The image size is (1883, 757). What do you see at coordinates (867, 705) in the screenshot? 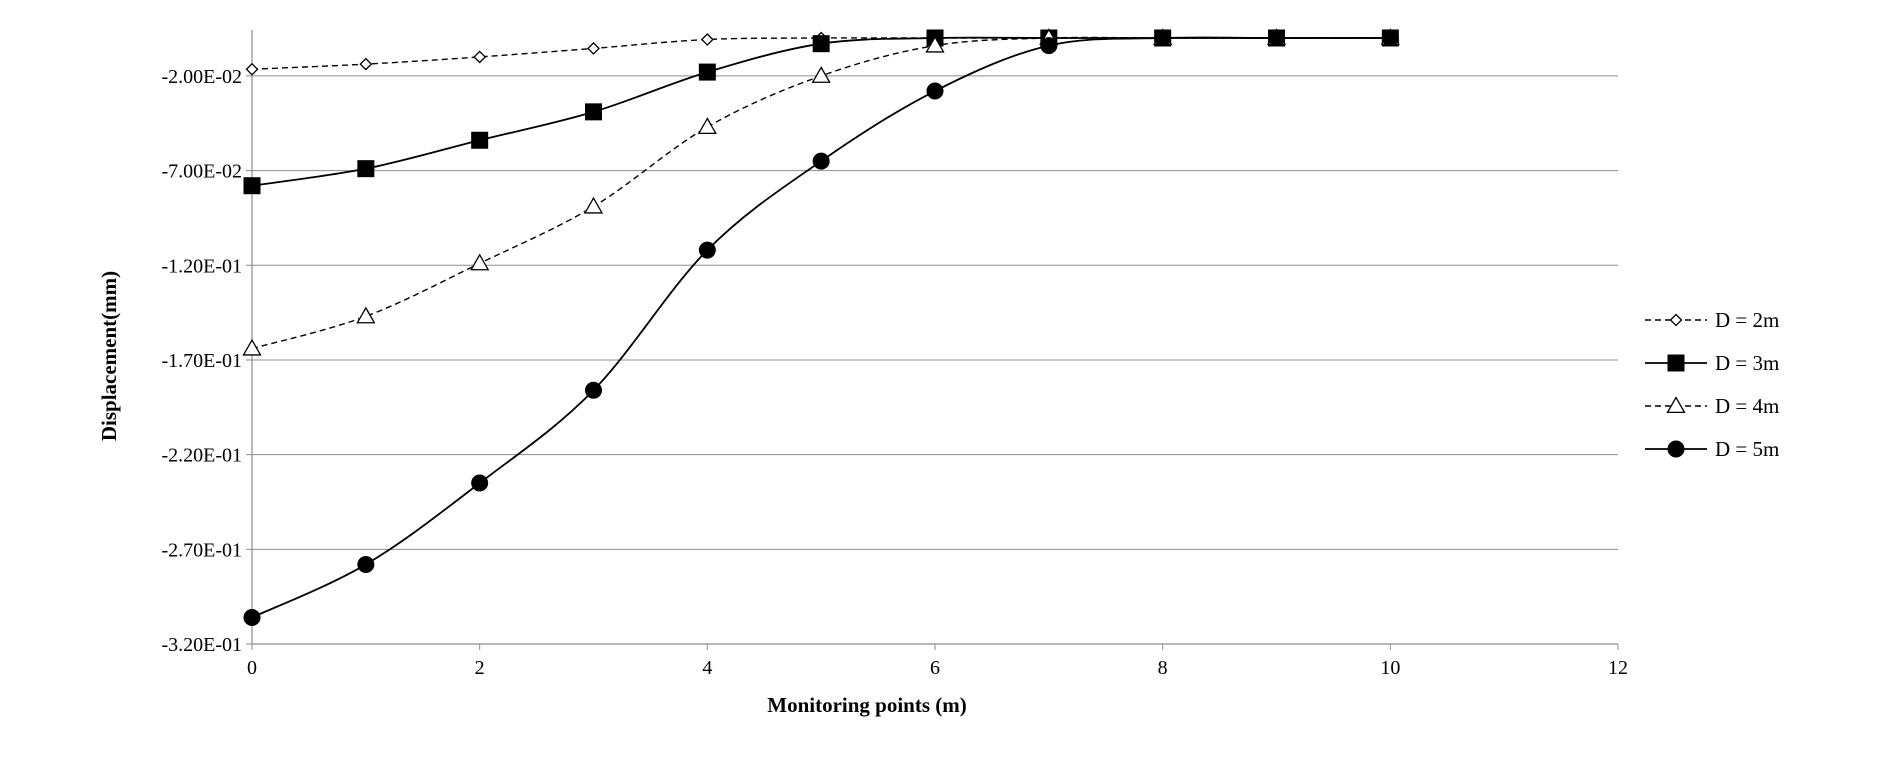
I see `x-axis-title: Monitoring points (m)` at bounding box center [867, 705].